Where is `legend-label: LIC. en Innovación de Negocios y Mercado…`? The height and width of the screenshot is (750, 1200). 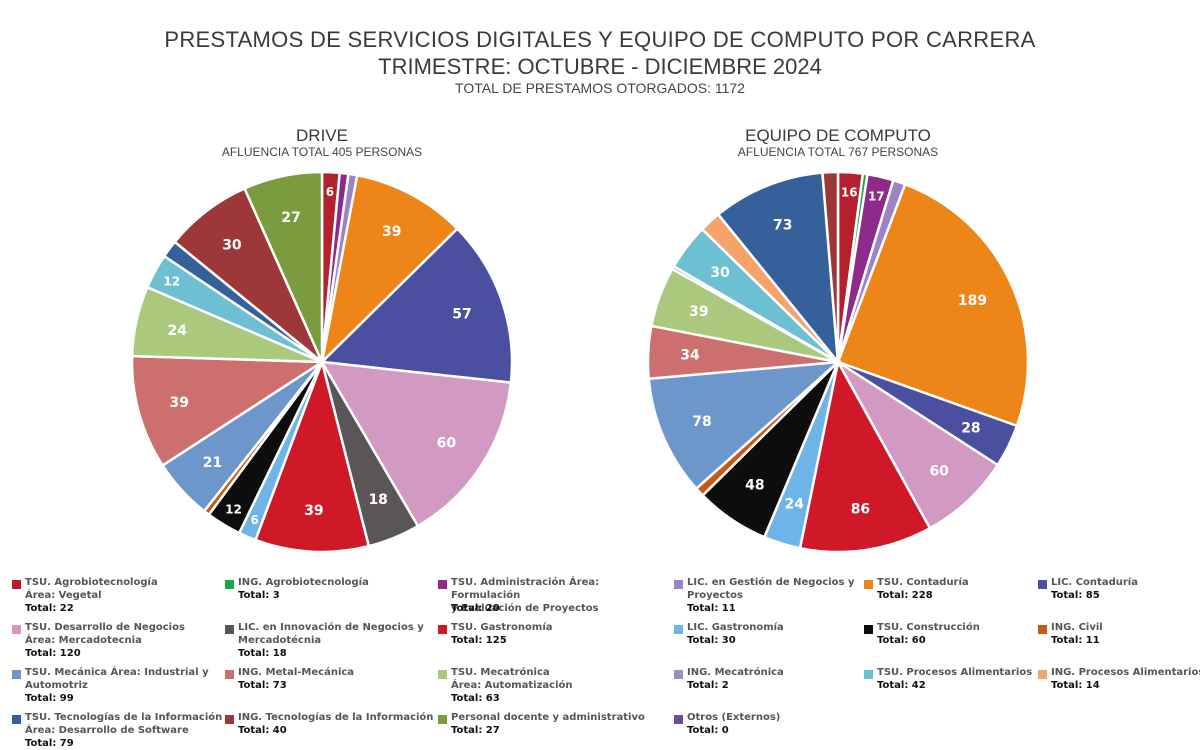
legend-label: LIC. en Innovación de Negocios y Mercado… is located at coordinates (331, 634).